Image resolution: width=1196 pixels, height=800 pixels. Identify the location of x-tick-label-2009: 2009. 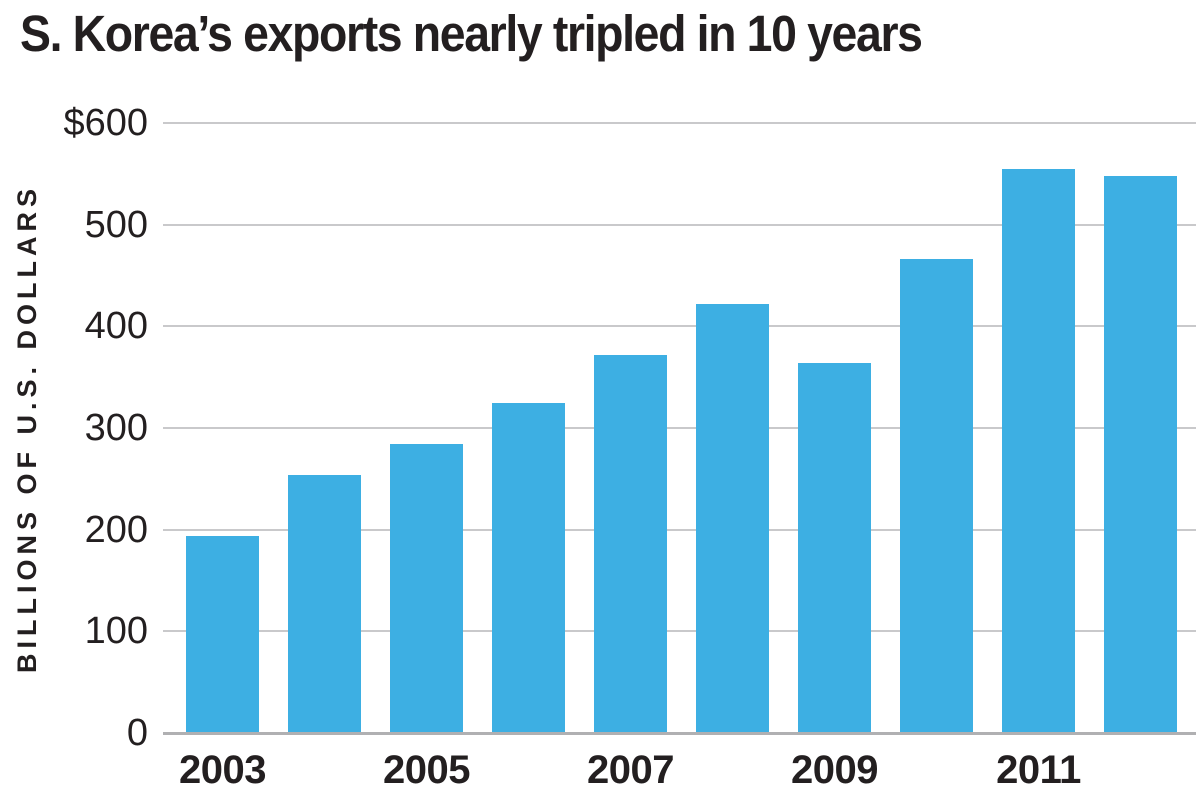
(834, 770).